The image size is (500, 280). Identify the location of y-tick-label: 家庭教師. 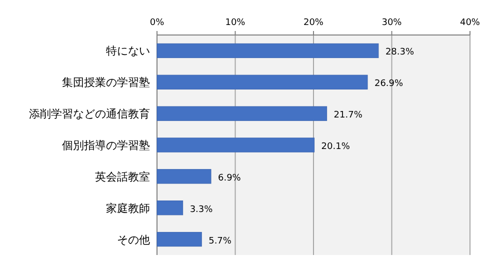
(128, 208).